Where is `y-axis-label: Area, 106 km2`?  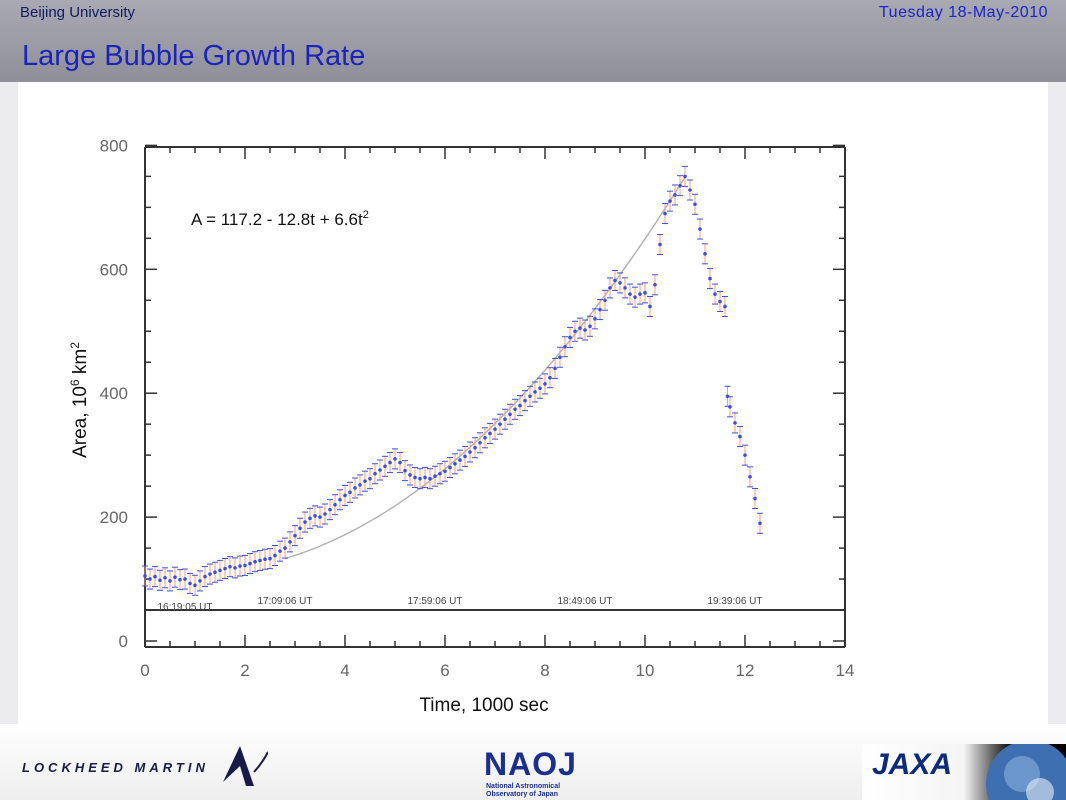 y-axis-label: Area, 106 km2 is located at coordinates (79, 400).